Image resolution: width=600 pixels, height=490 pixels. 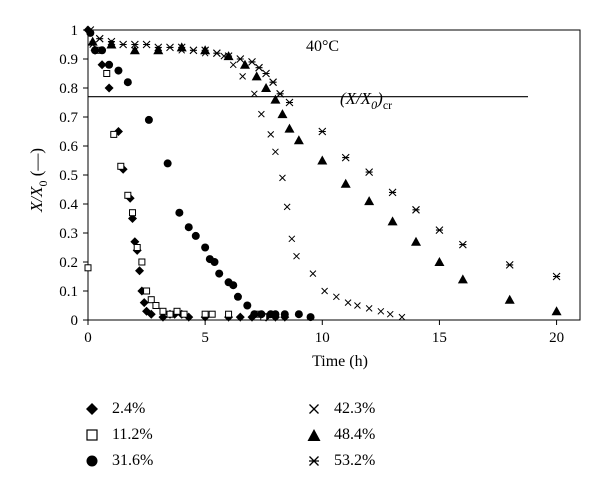 I want to click on diamond-marker-icon, so click(x=92, y=409).